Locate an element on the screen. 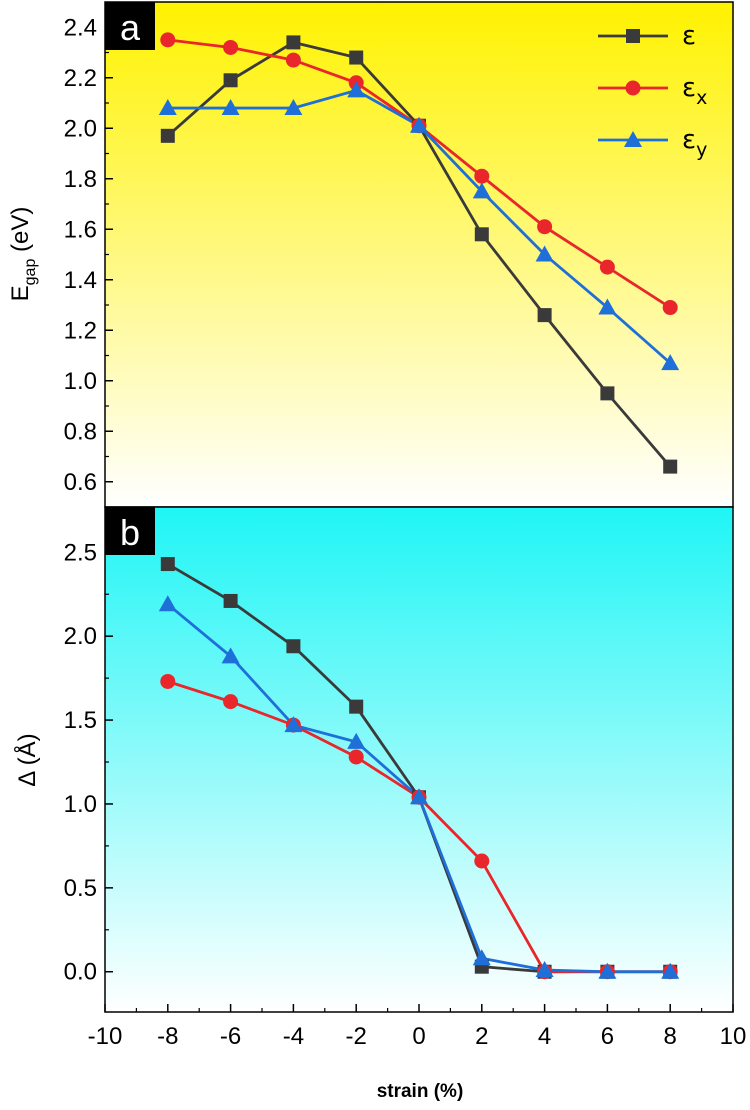 Image resolution: width=750 pixels, height=1110 pixels. y-tick-label: 0.6 is located at coordinates (80, 482).